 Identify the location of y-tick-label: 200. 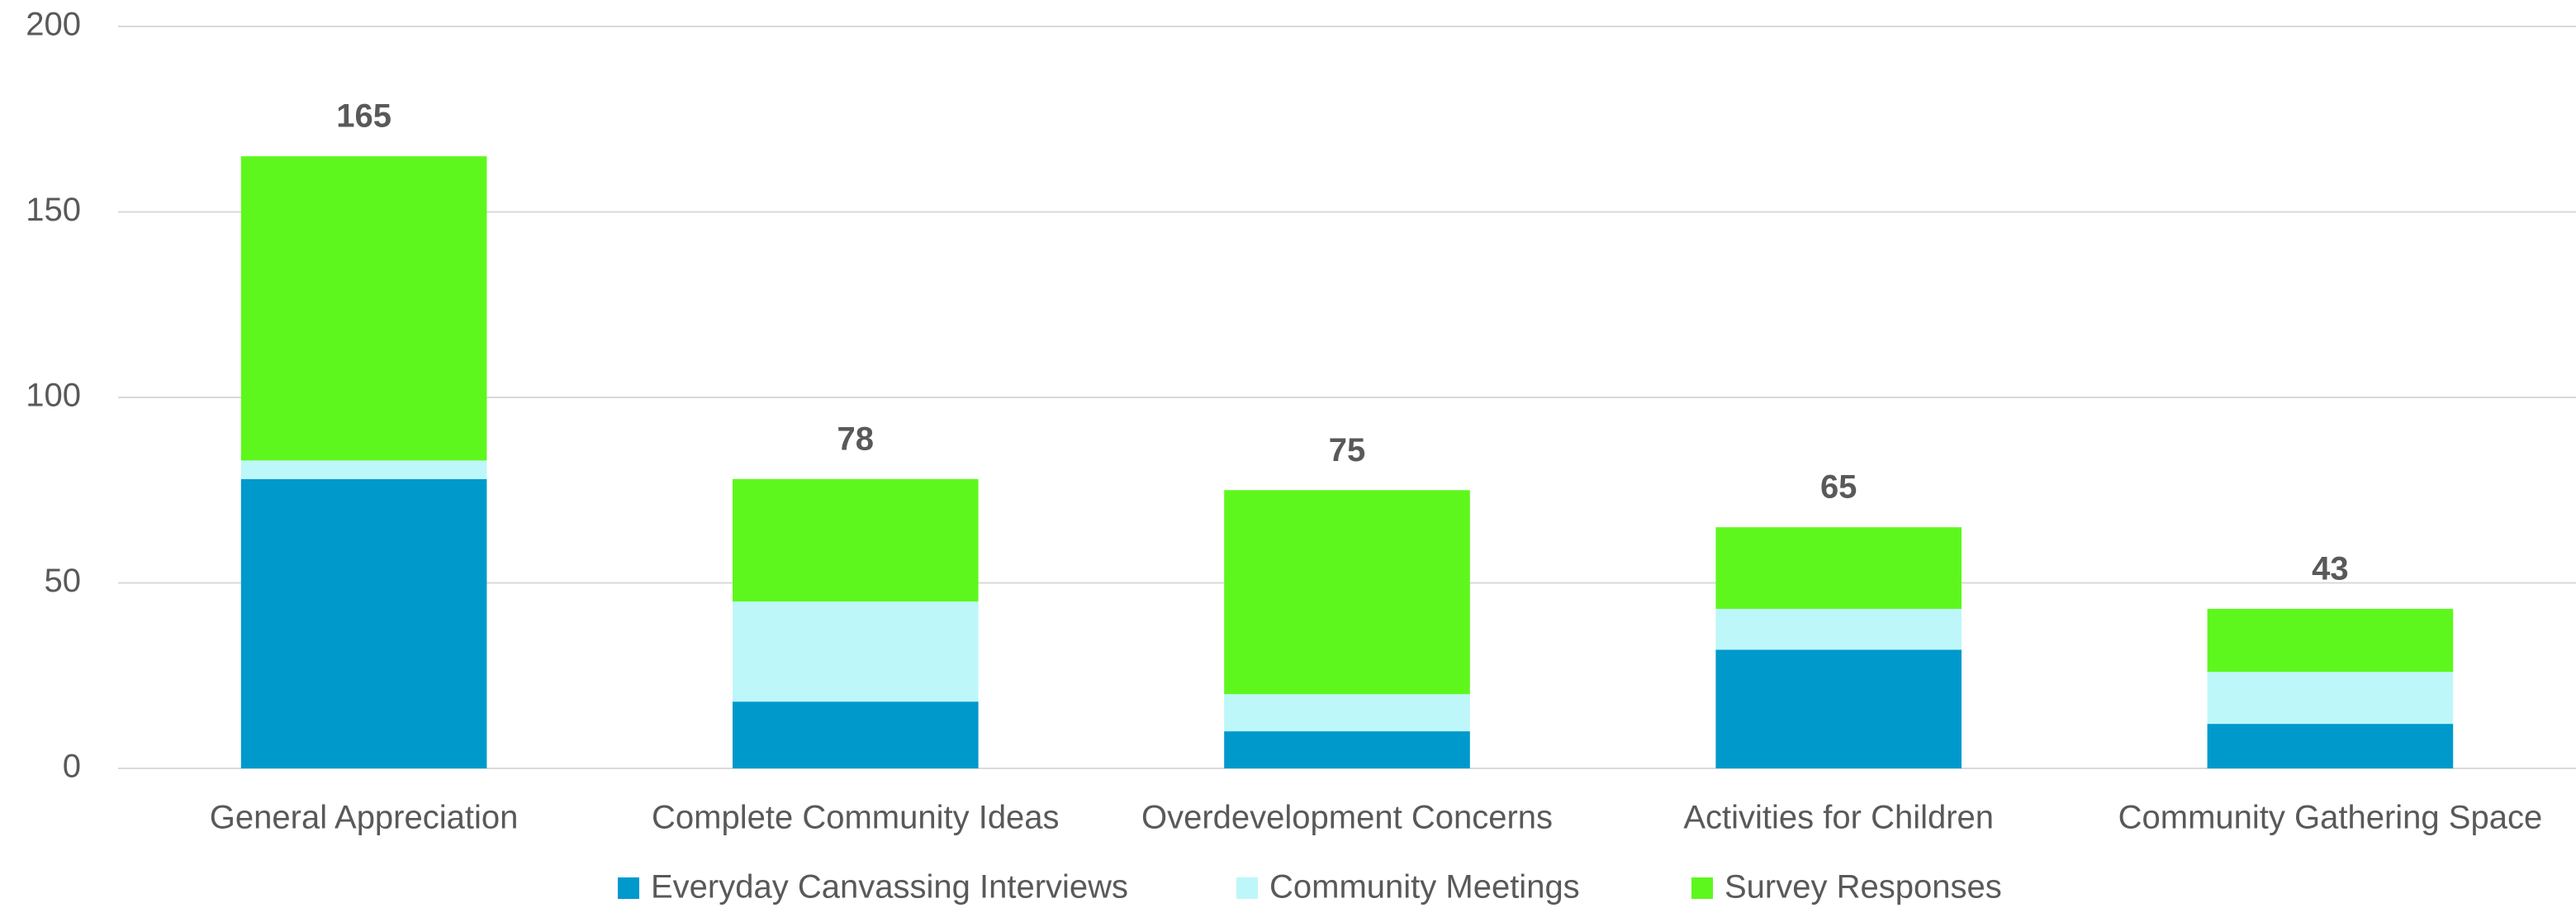
(53, 25).